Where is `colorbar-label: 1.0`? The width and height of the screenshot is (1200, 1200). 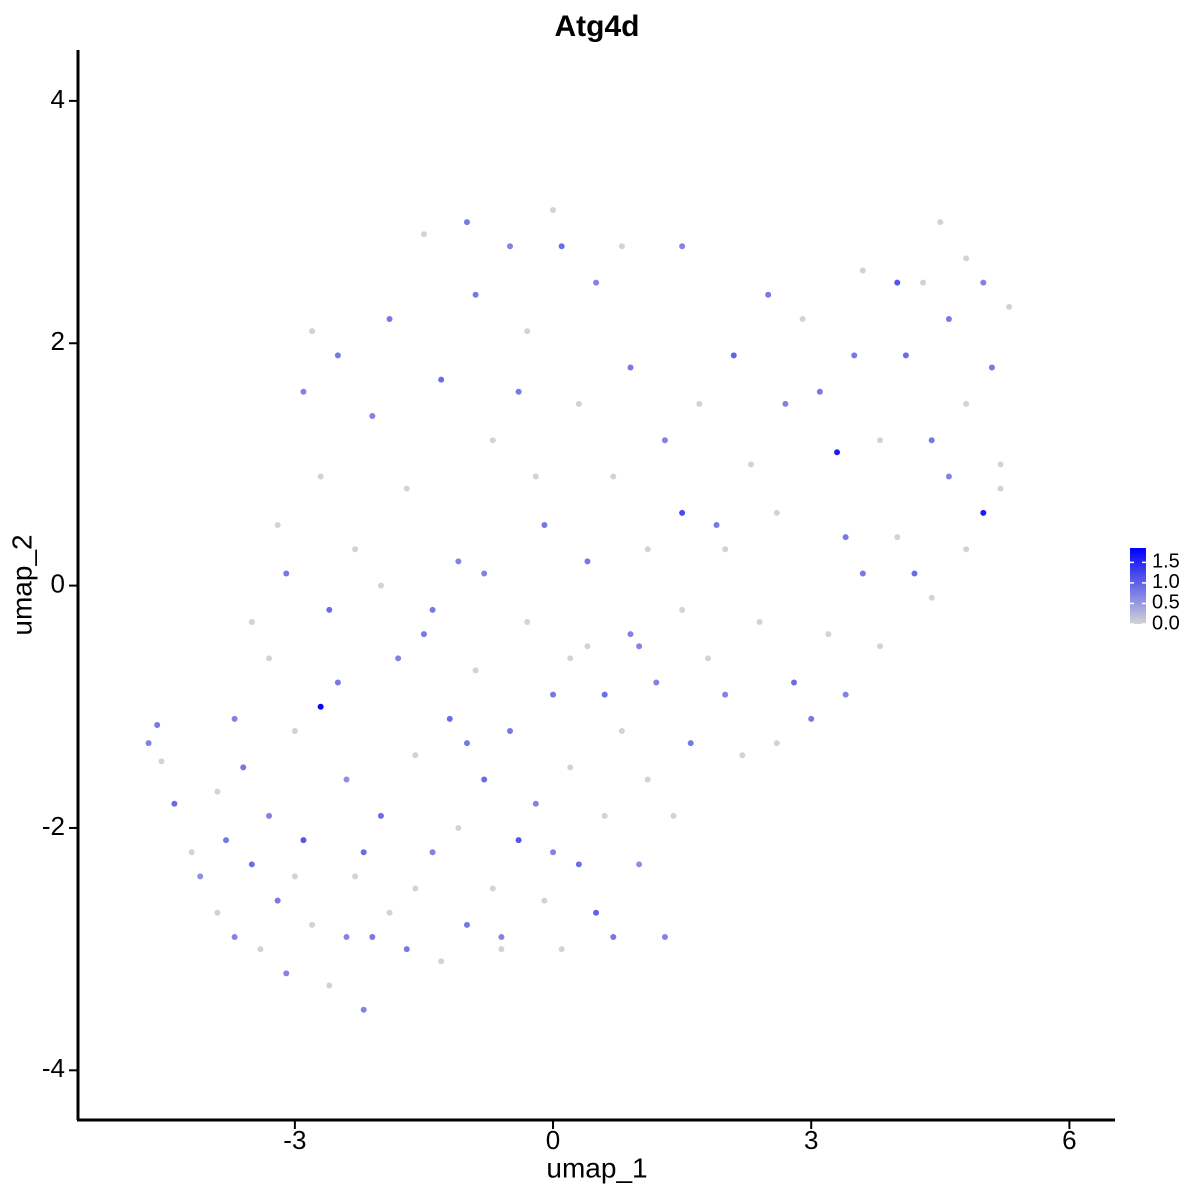
colorbar-label: 1.0 is located at coordinates (1166, 582).